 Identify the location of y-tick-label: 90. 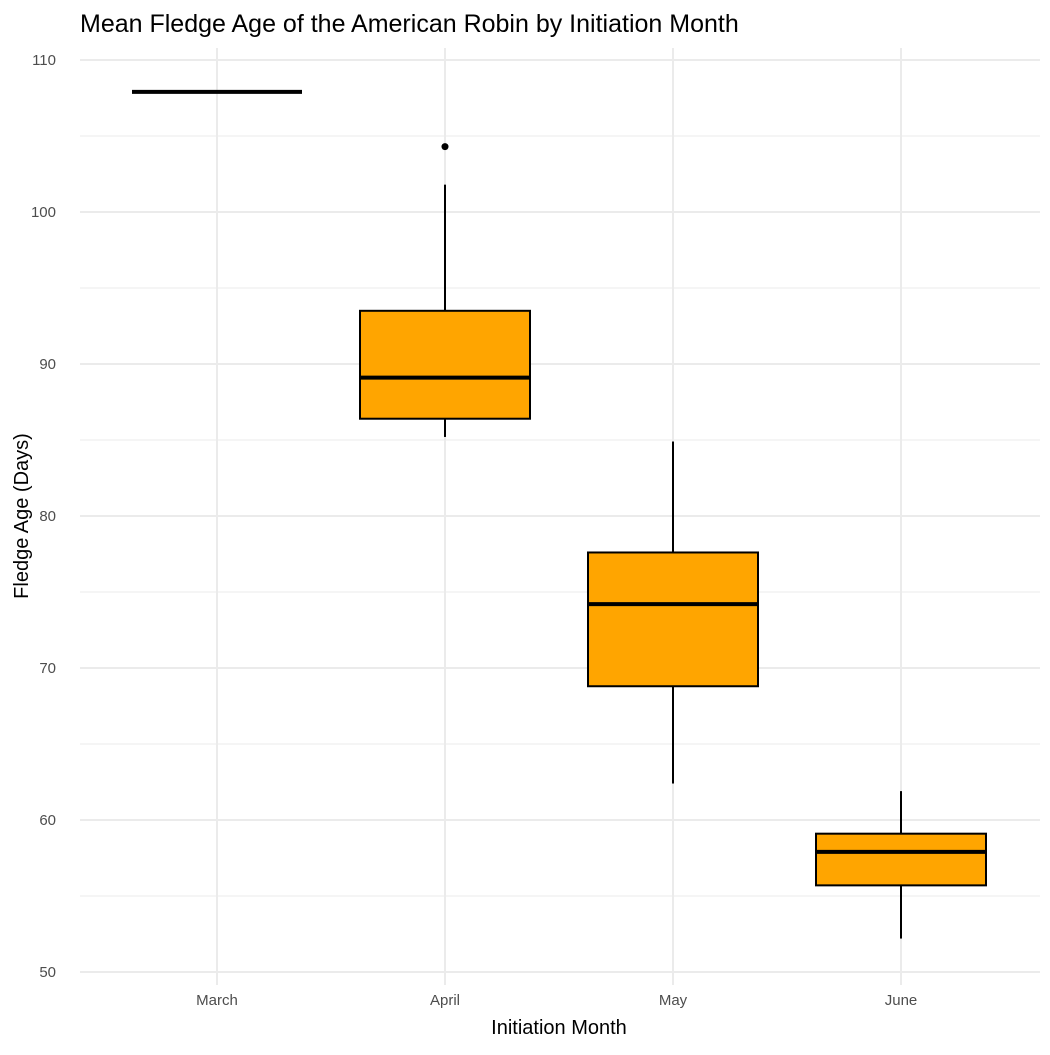
(47, 364).